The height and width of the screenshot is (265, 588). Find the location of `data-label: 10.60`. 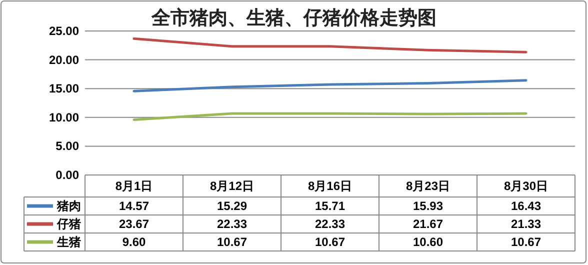

data-label: 10.60 is located at coordinates (428, 242).